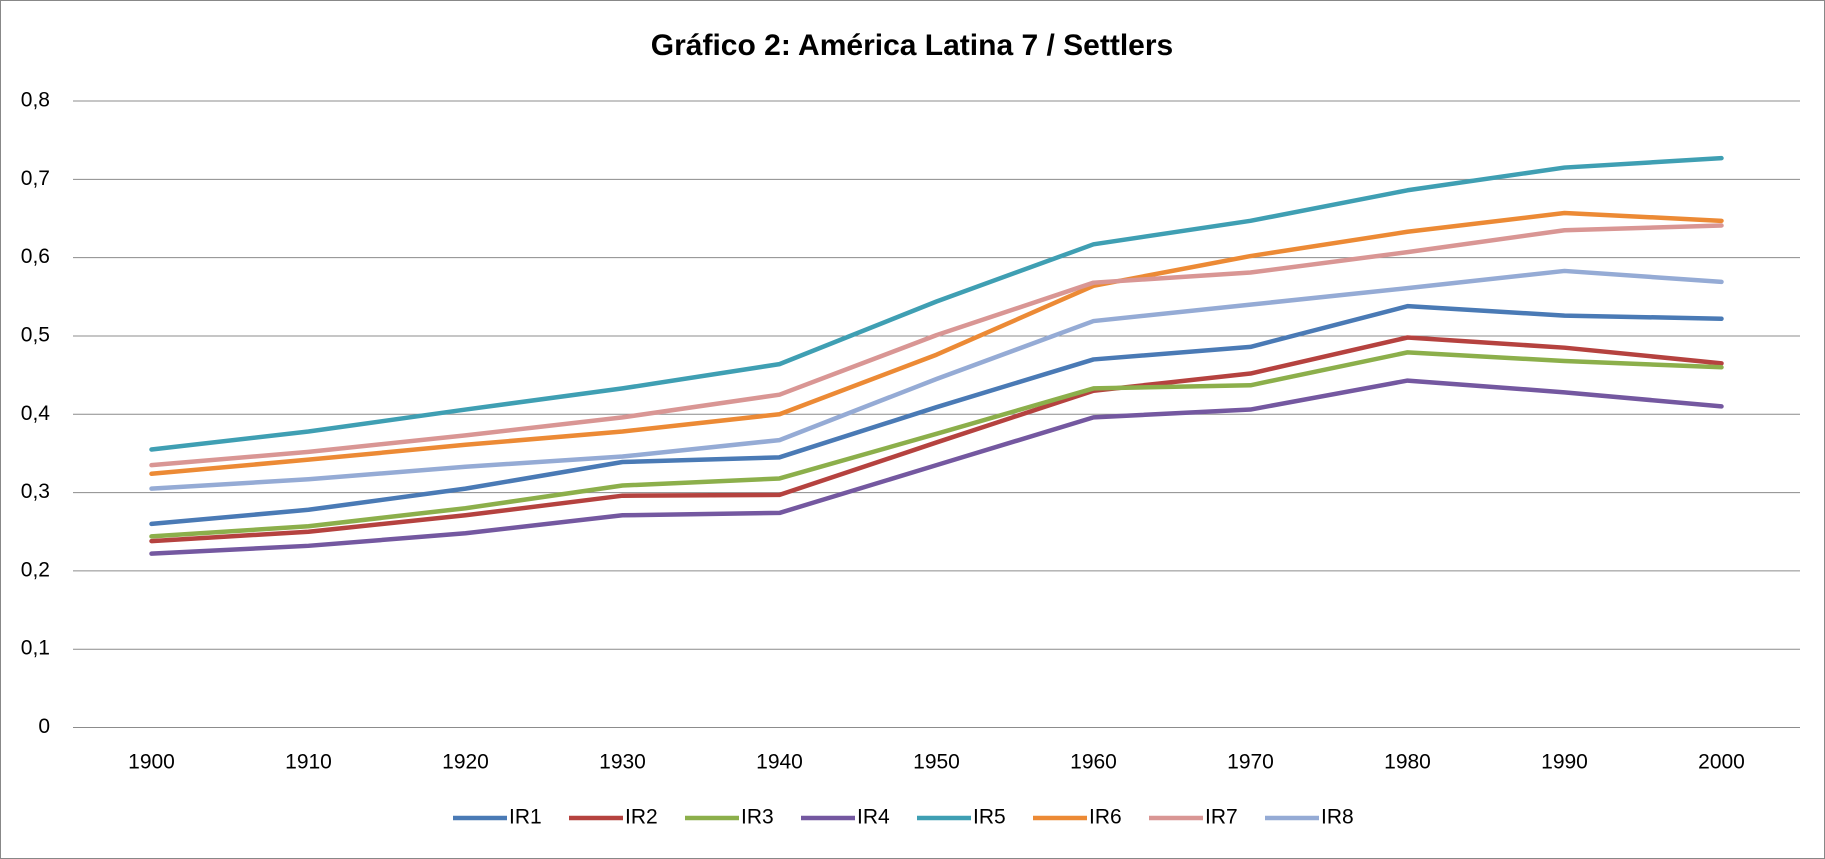  I want to click on legend-label: IR1, so click(525, 817).